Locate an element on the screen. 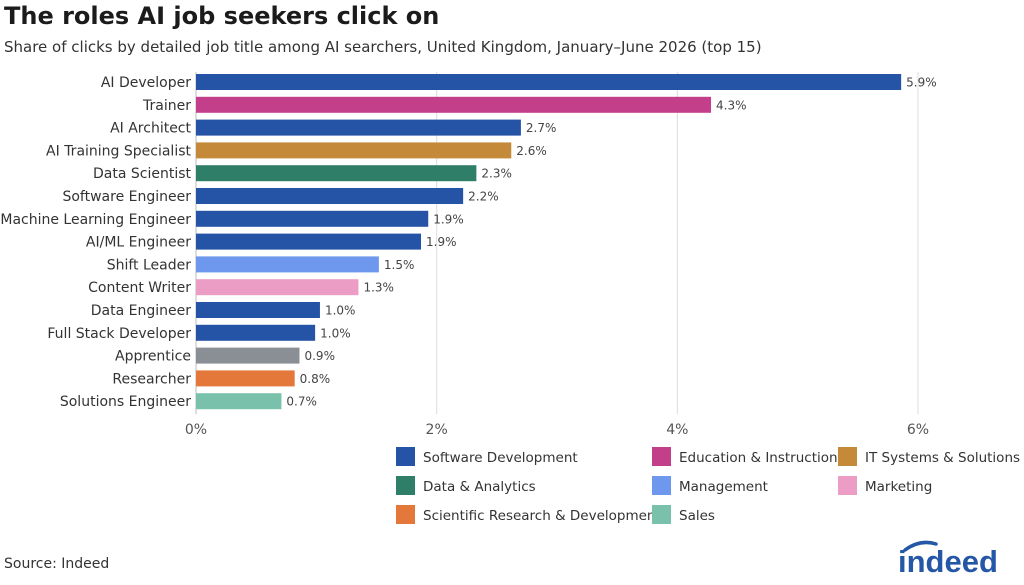 This screenshot has width=1024, height=585. data-label: 2.7% is located at coordinates (541, 128).